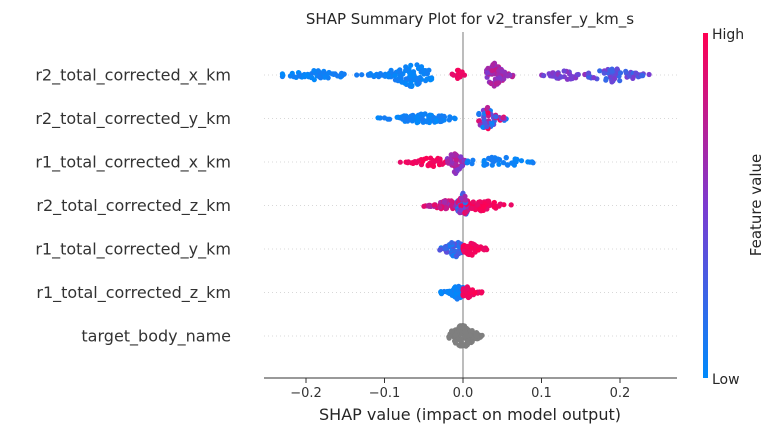  I want to click on colorbar-title: Feature value, so click(756, 205).